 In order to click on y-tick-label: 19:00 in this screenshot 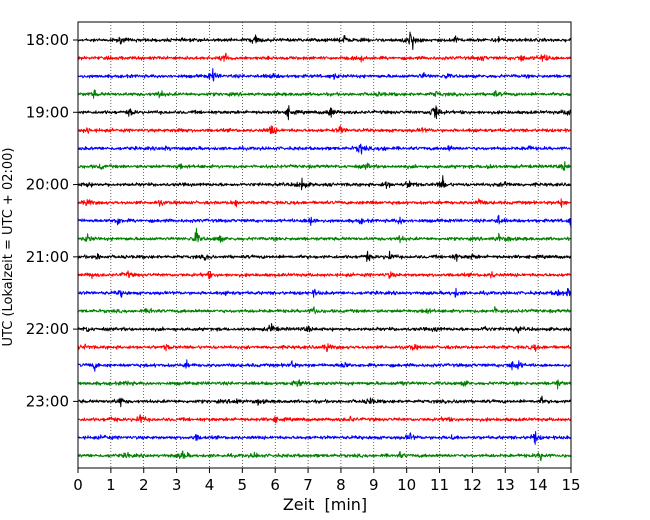, I will do `click(47, 112)`.